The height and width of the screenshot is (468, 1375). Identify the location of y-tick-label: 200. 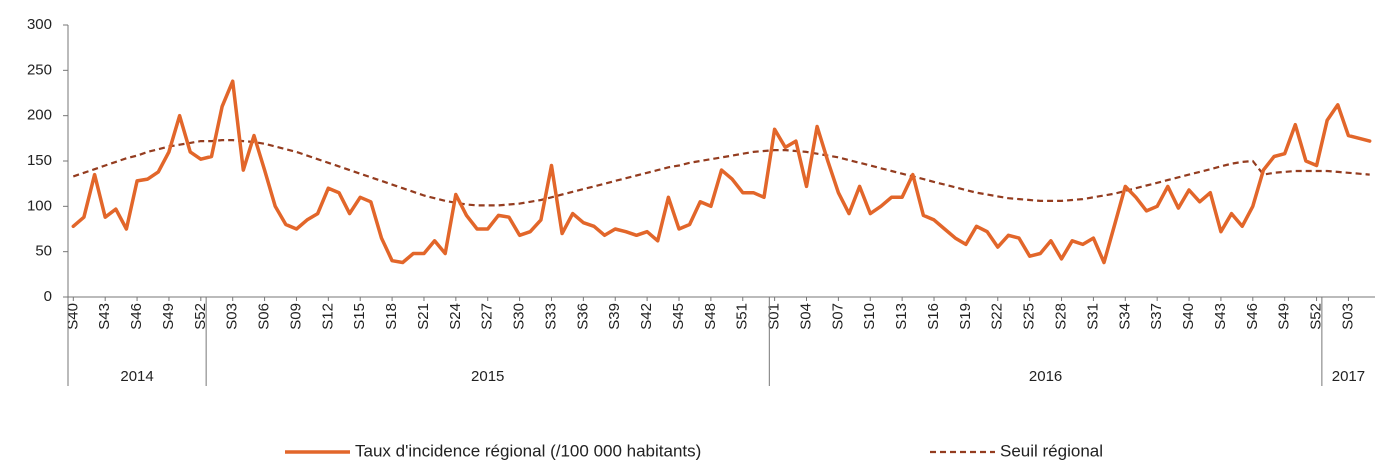
(39, 115).